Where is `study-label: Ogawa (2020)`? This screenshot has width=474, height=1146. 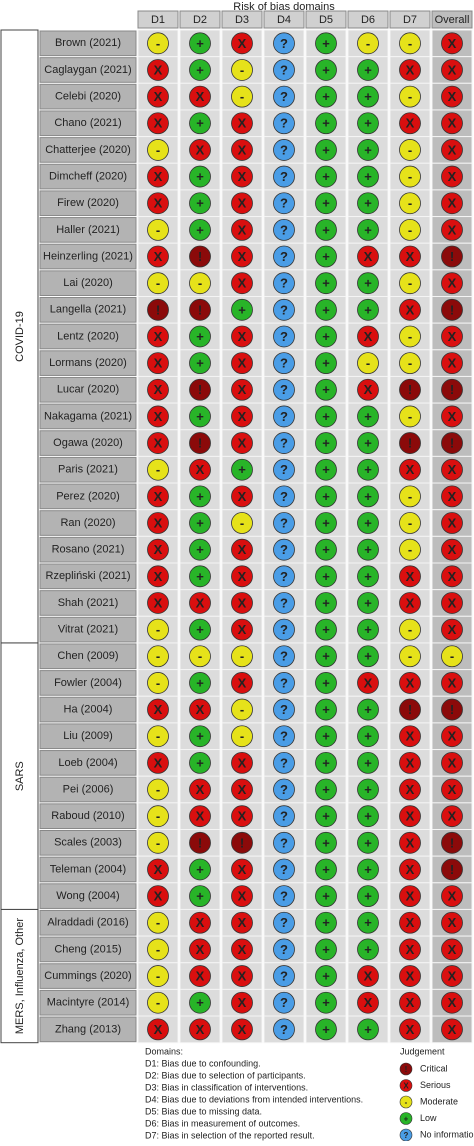 study-label: Ogawa (2020) is located at coordinates (88, 443).